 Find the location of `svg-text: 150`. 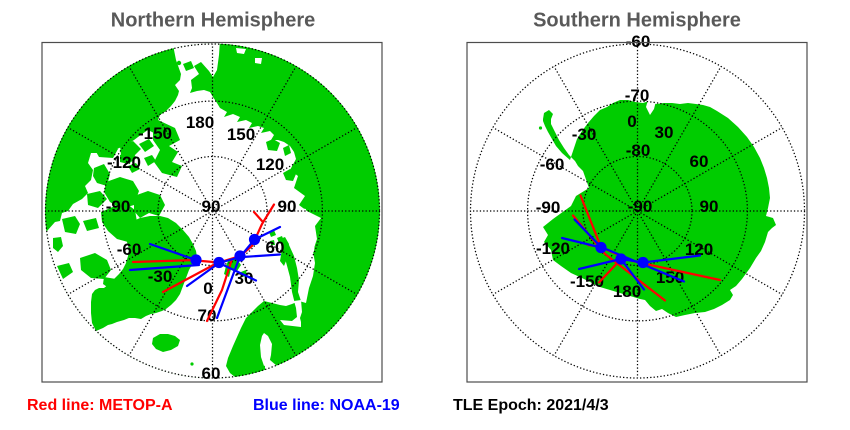

svg-text: 150 is located at coordinates (241, 134).